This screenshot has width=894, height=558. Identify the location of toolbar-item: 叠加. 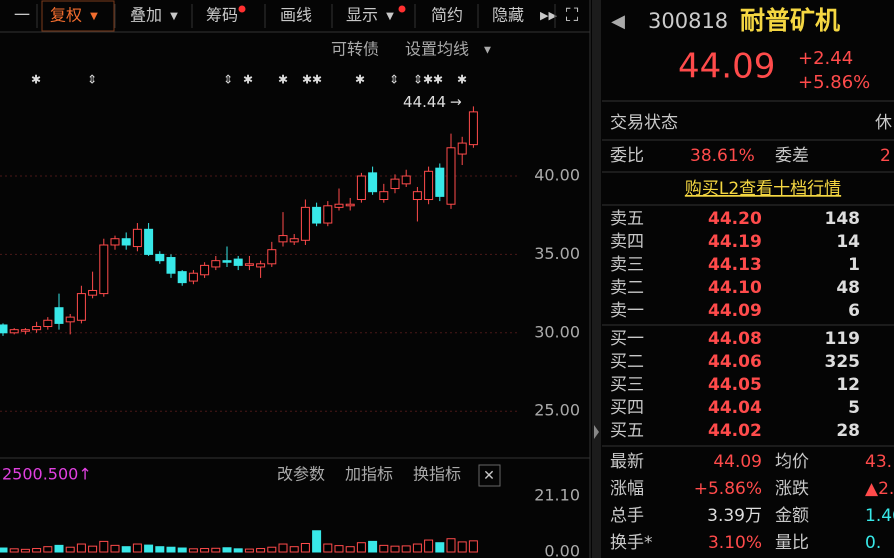
(146, 15).